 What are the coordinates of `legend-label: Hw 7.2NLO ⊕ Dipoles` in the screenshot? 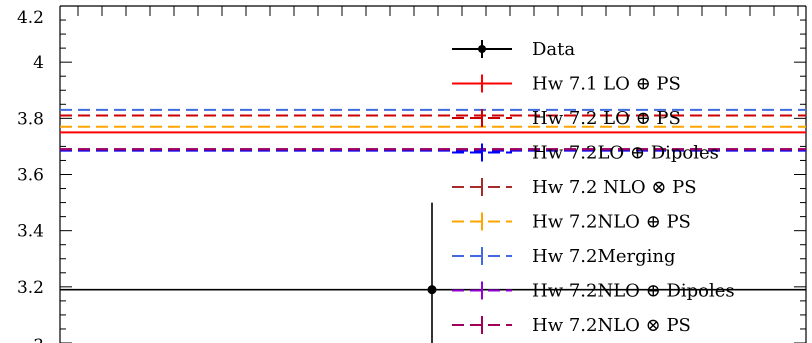 It's located at (633, 291).